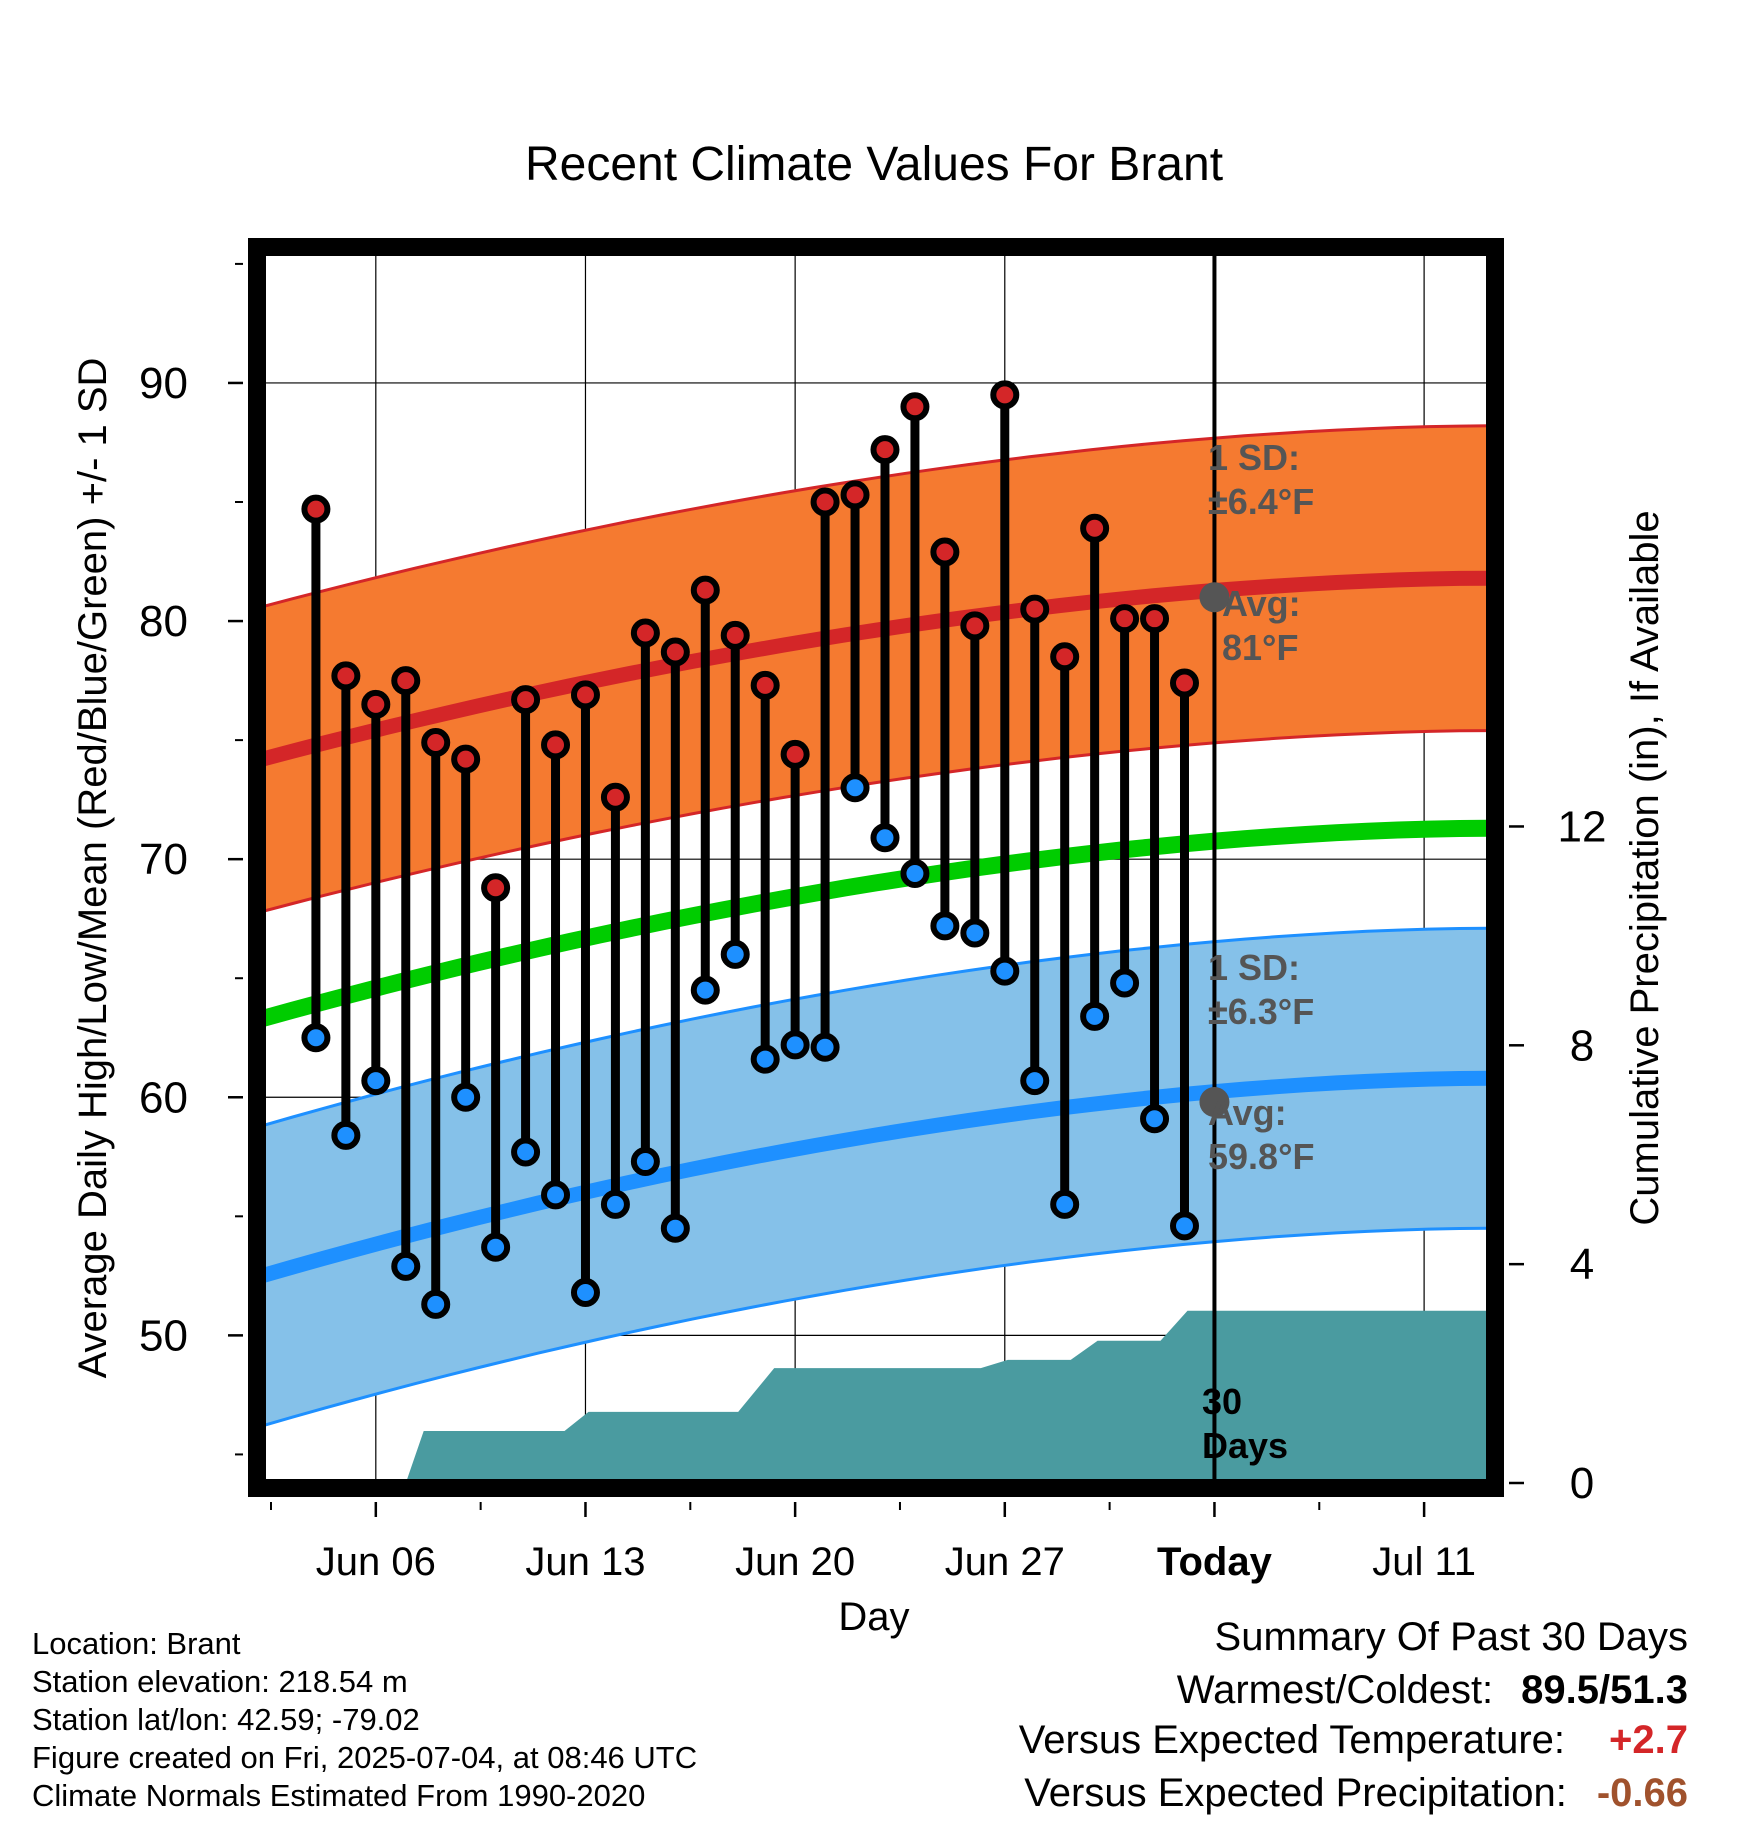 Image resolution: width=1748 pixels, height=1828 pixels. I want to click on high-sd-band-upper-edge, so click(876, 516).